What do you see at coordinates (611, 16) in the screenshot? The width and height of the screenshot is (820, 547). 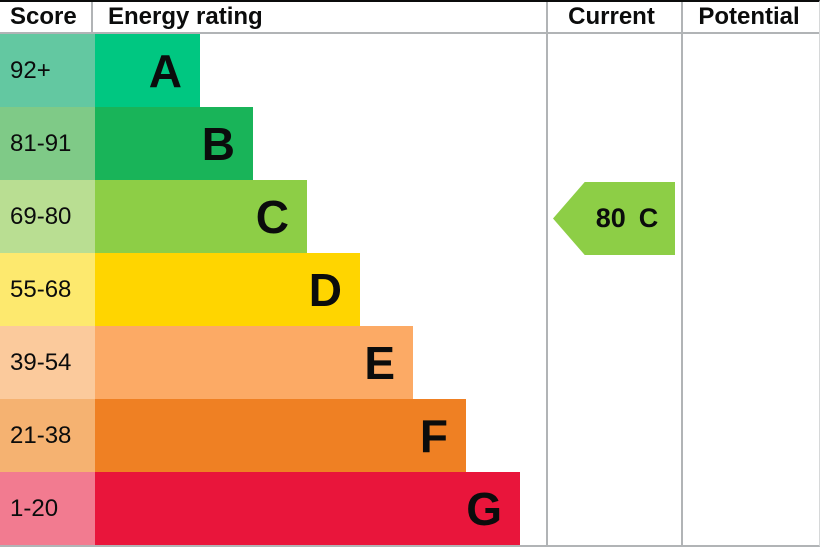 I see `header-current: Current` at bounding box center [611, 16].